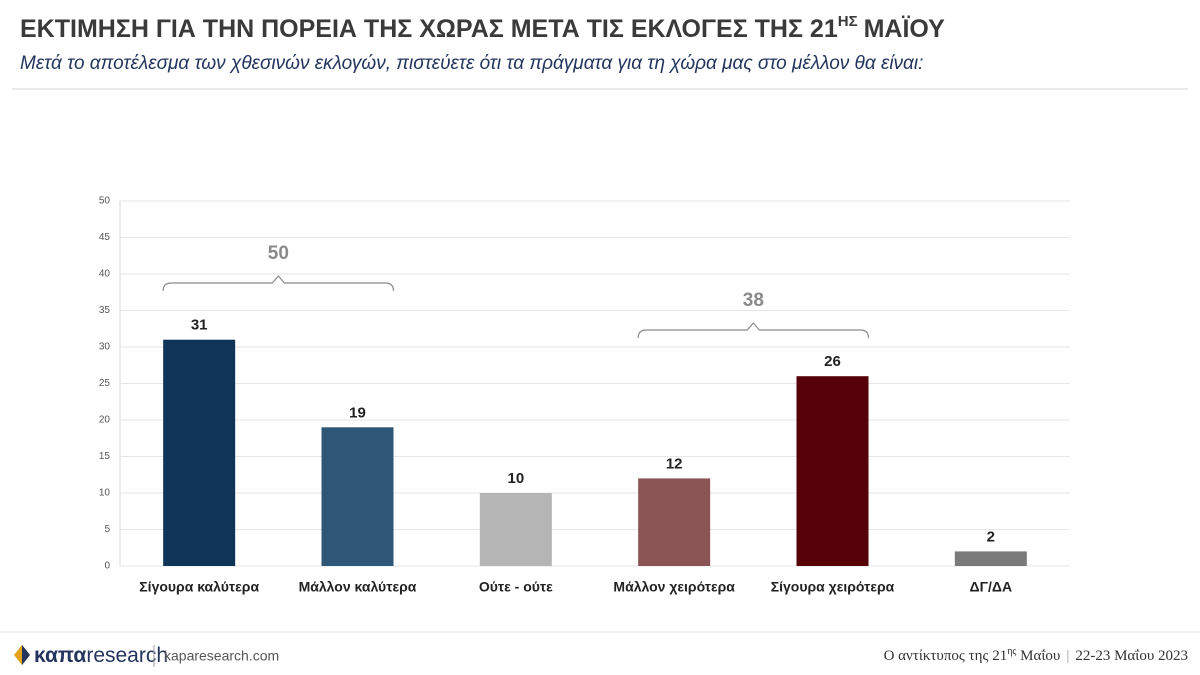 The width and height of the screenshot is (1200, 675). Describe the element at coordinates (278, 253) in the screenshot. I see `bracket-label: 50` at that location.